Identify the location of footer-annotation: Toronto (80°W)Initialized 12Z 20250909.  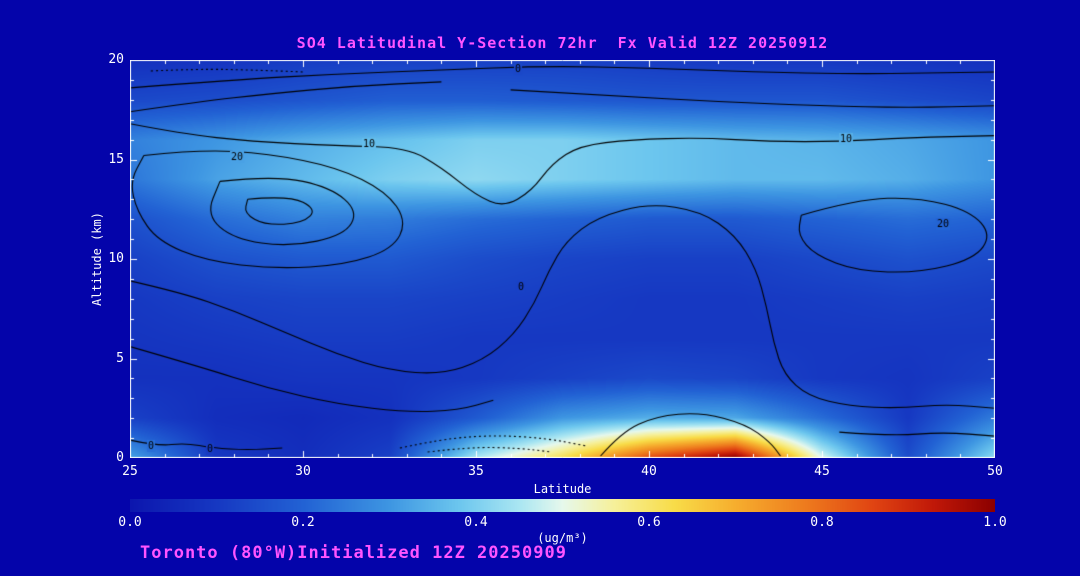
(353, 553).